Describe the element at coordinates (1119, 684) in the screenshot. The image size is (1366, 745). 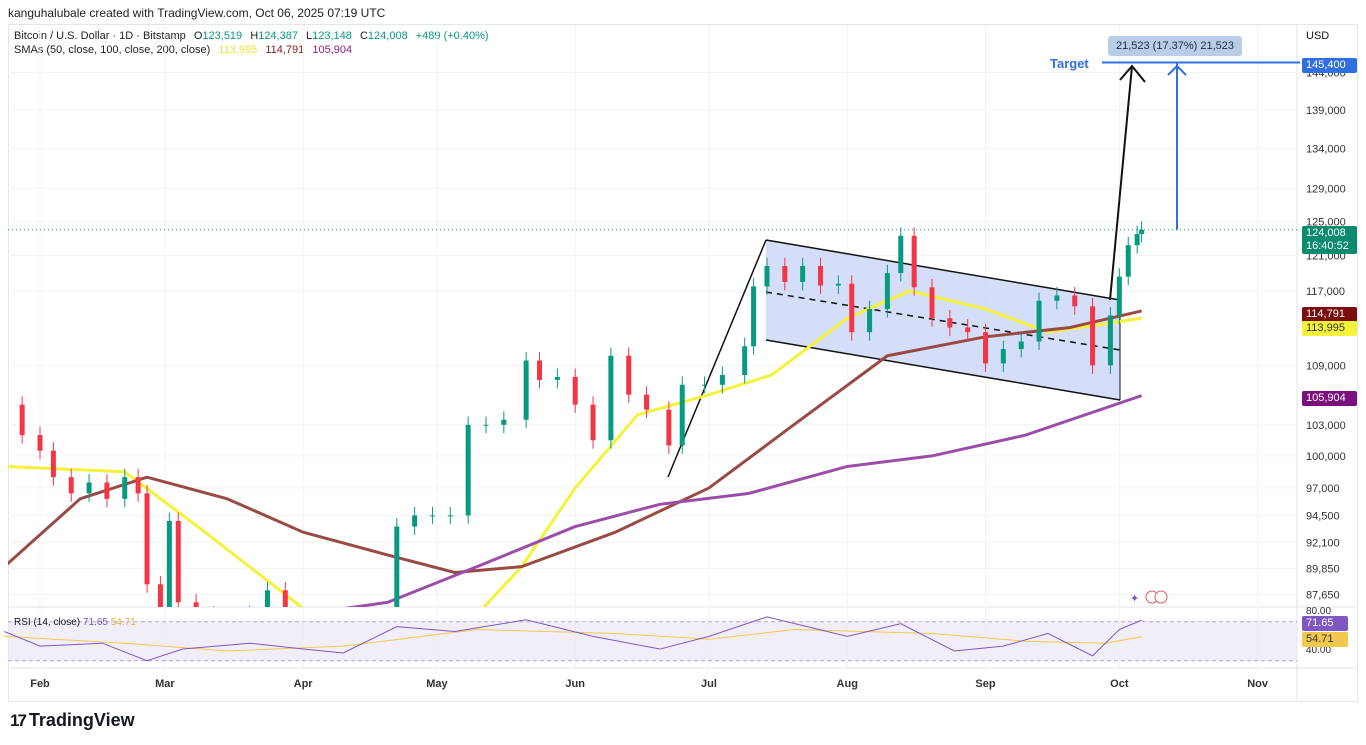
I see `time-axis-label: Oct` at that location.